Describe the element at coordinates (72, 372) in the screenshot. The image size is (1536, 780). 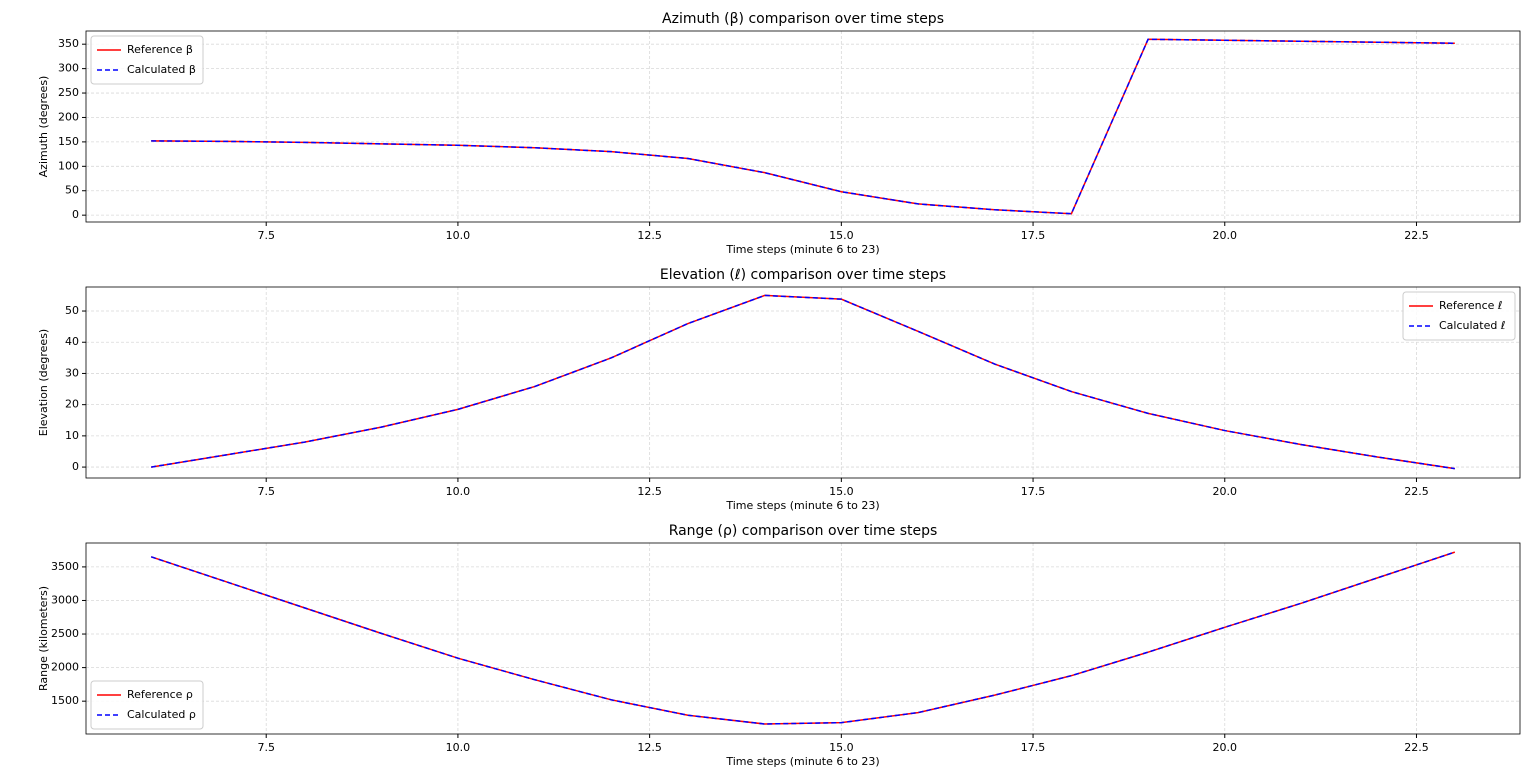
I see `y-tick-label: 30` at that location.